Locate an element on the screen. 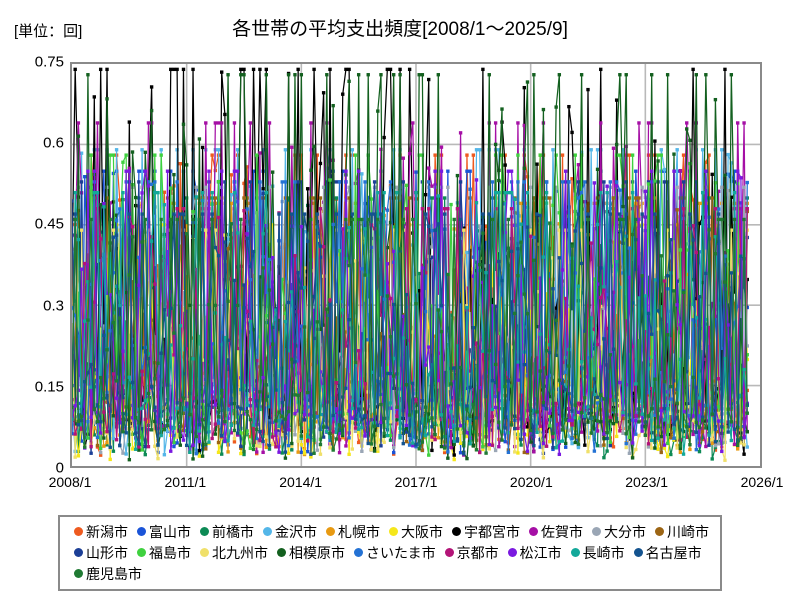 This screenshot has width=800, height=600. legend-item: 札幌市 is located at coordinates (353, 532).